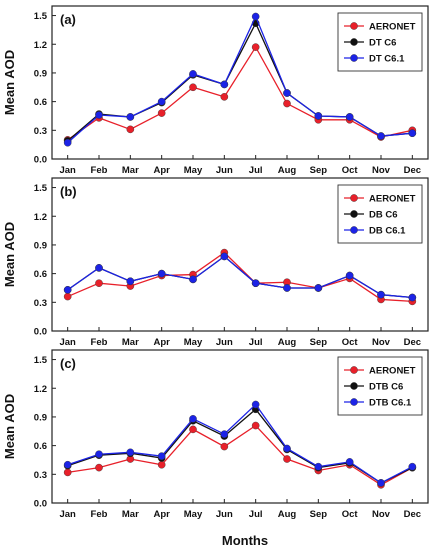 Image resolution: width=435 pixels, height=550 pixels. I want to click on x-tick-label: Mar, so click(130, 170).